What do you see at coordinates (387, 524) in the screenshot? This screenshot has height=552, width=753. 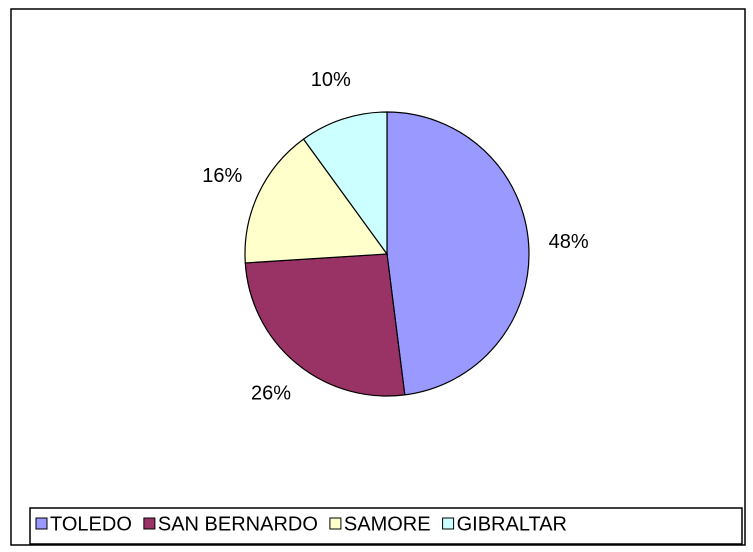 I see `legend-label: SAMORE` at bounding box center [387, 524].